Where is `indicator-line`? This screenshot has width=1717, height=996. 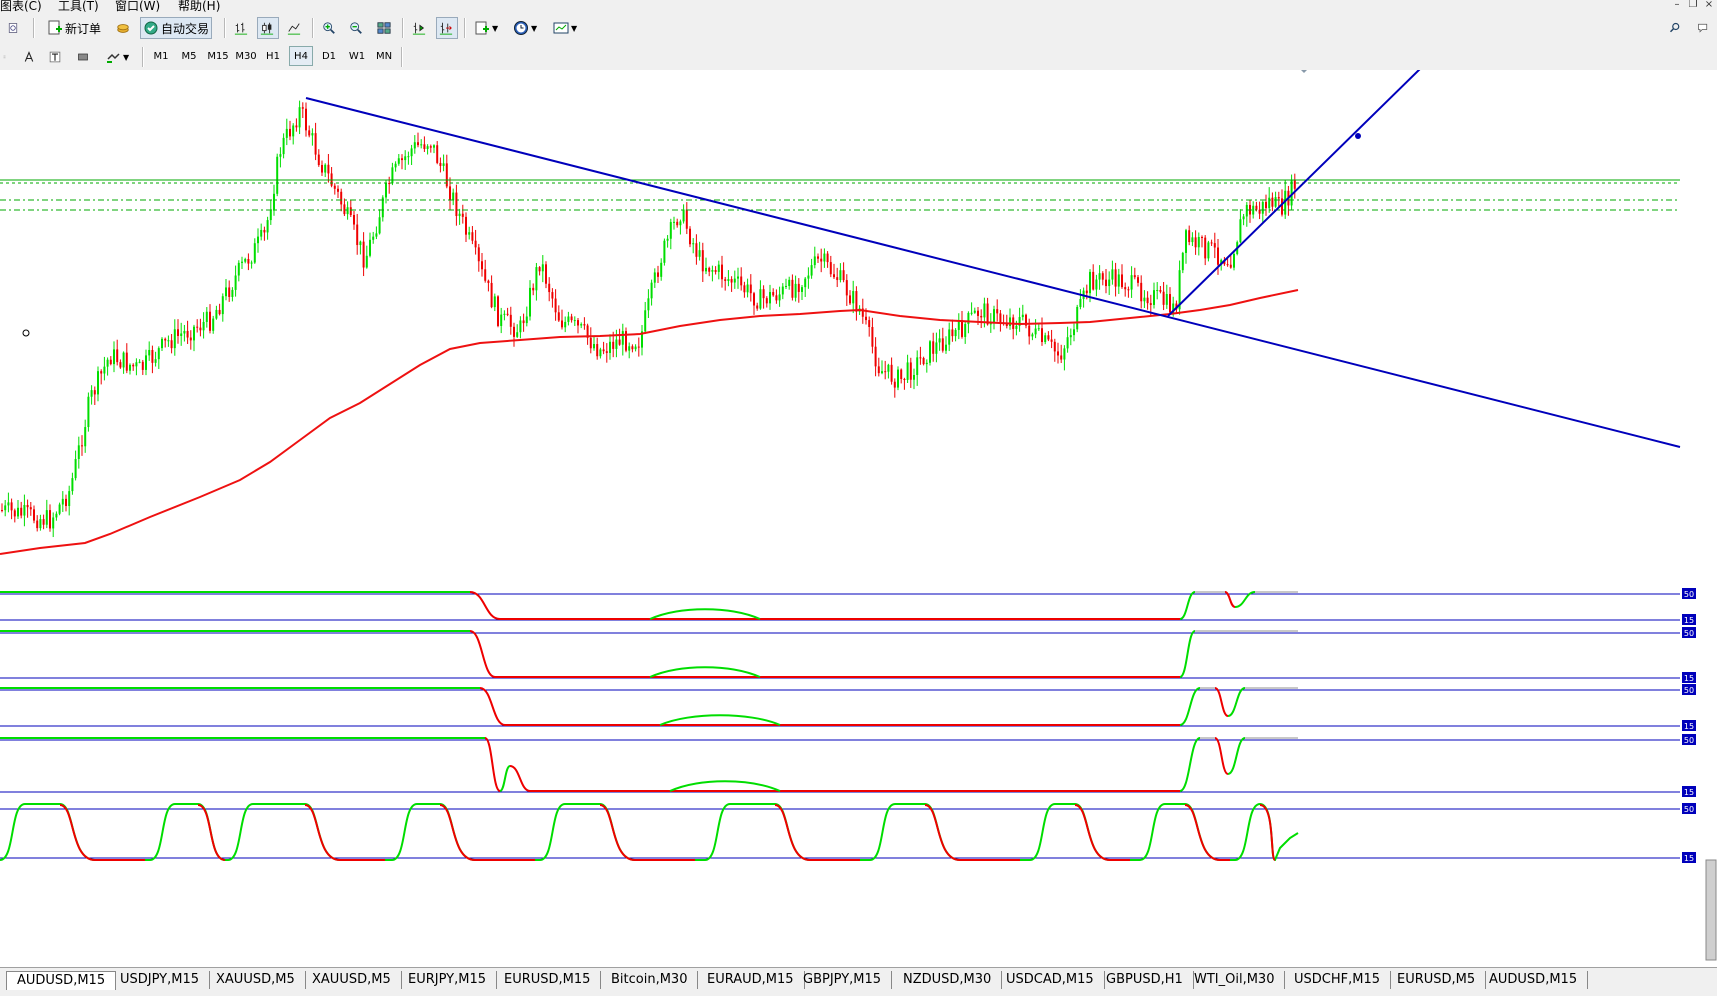 indicator-line is located at coordinates (492, 764).